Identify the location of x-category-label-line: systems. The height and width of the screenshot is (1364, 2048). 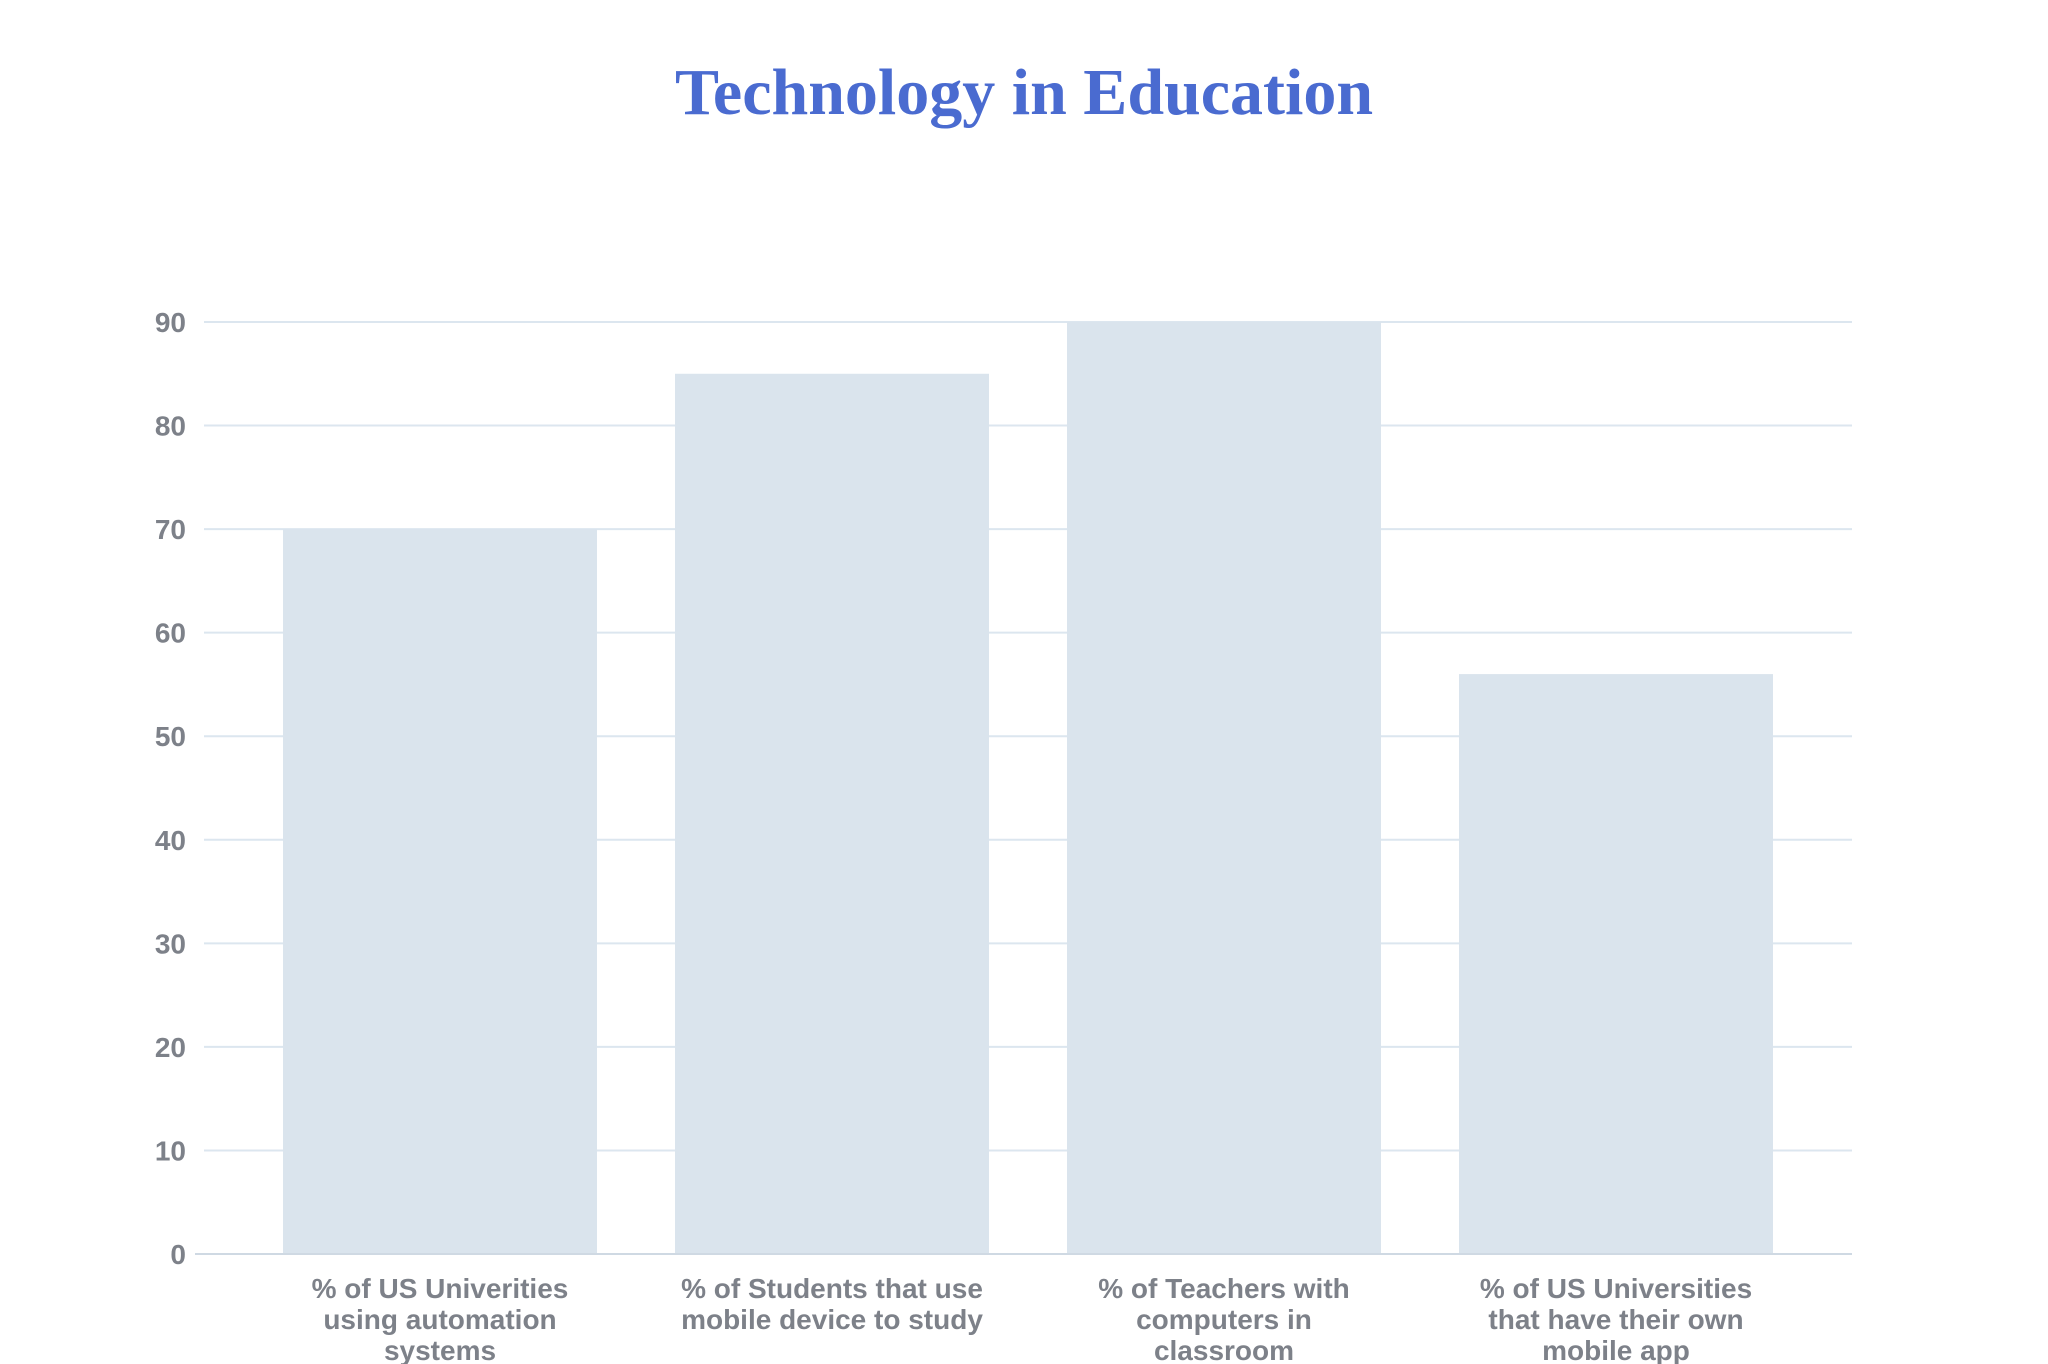
(440, 1349).